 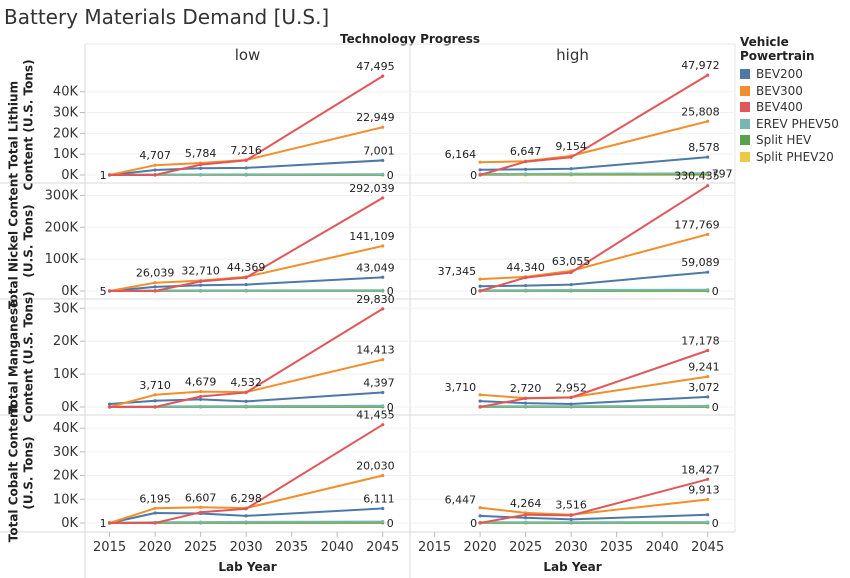 I want to click on y-tick-label: 100K, so click(x=62, y=259).